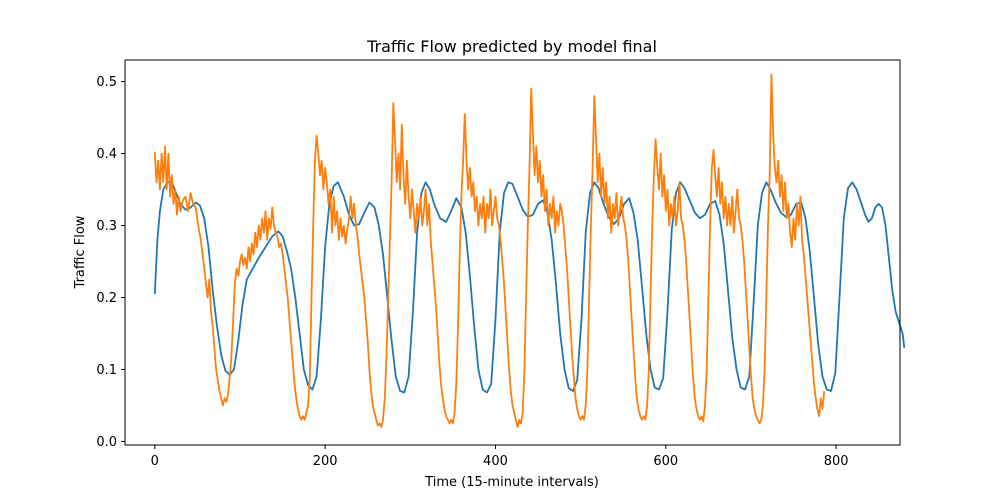 The height and width of the screenshot is (500, 1000). What do you see at coordinates (665, 461) in the screenshot?
I see `x-tick-label: 600` at bounding box center [665, 461].